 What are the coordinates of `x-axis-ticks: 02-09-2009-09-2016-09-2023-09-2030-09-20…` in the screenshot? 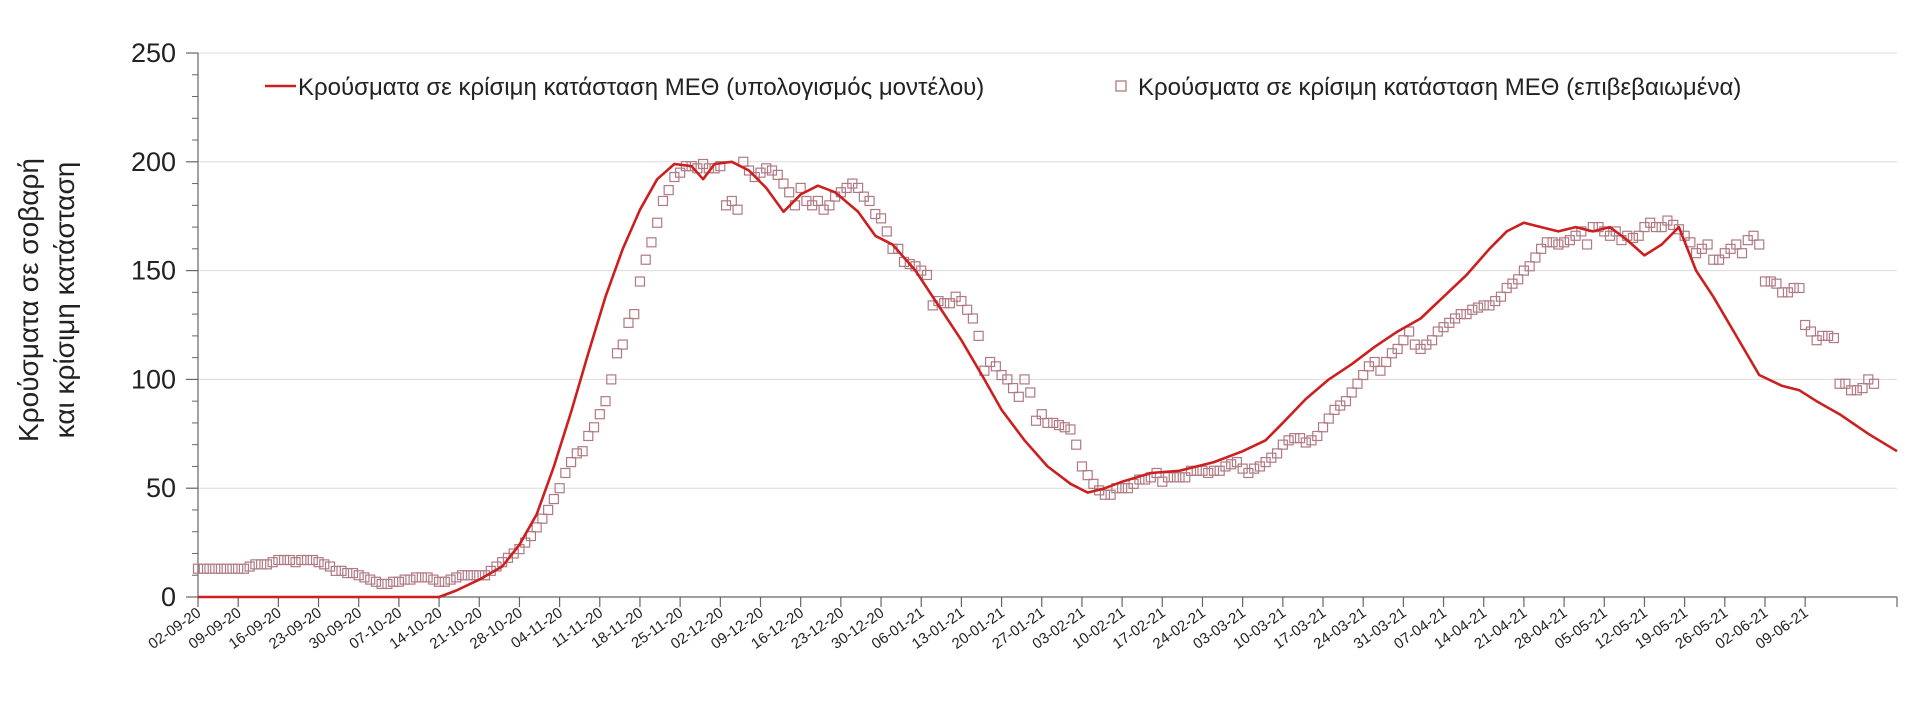 It's located at (1021, 625).